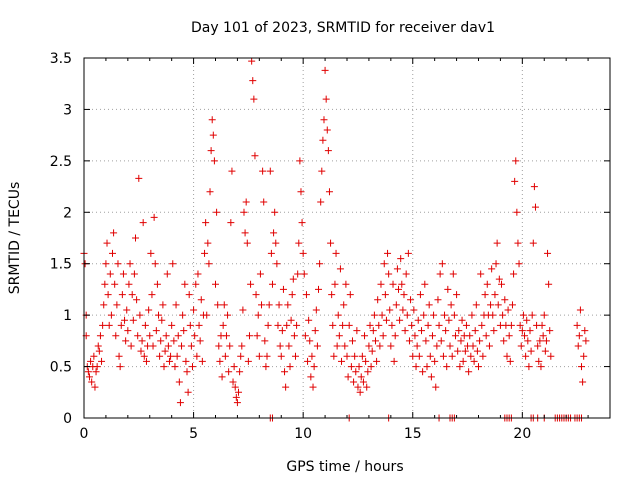  I want to click on x-tick-label: 10, so click(303, 434).